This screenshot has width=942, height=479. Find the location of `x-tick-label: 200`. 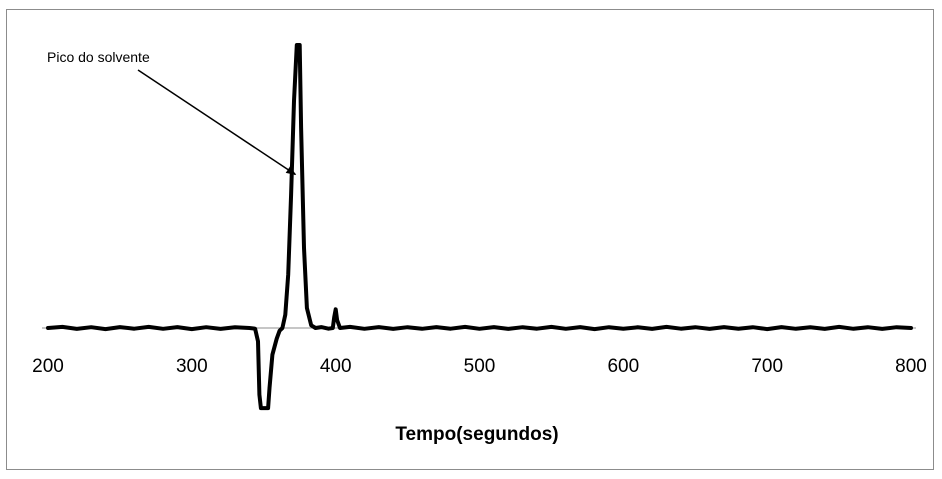

x-tick-label: 200 is located at coordinates (48, 366).